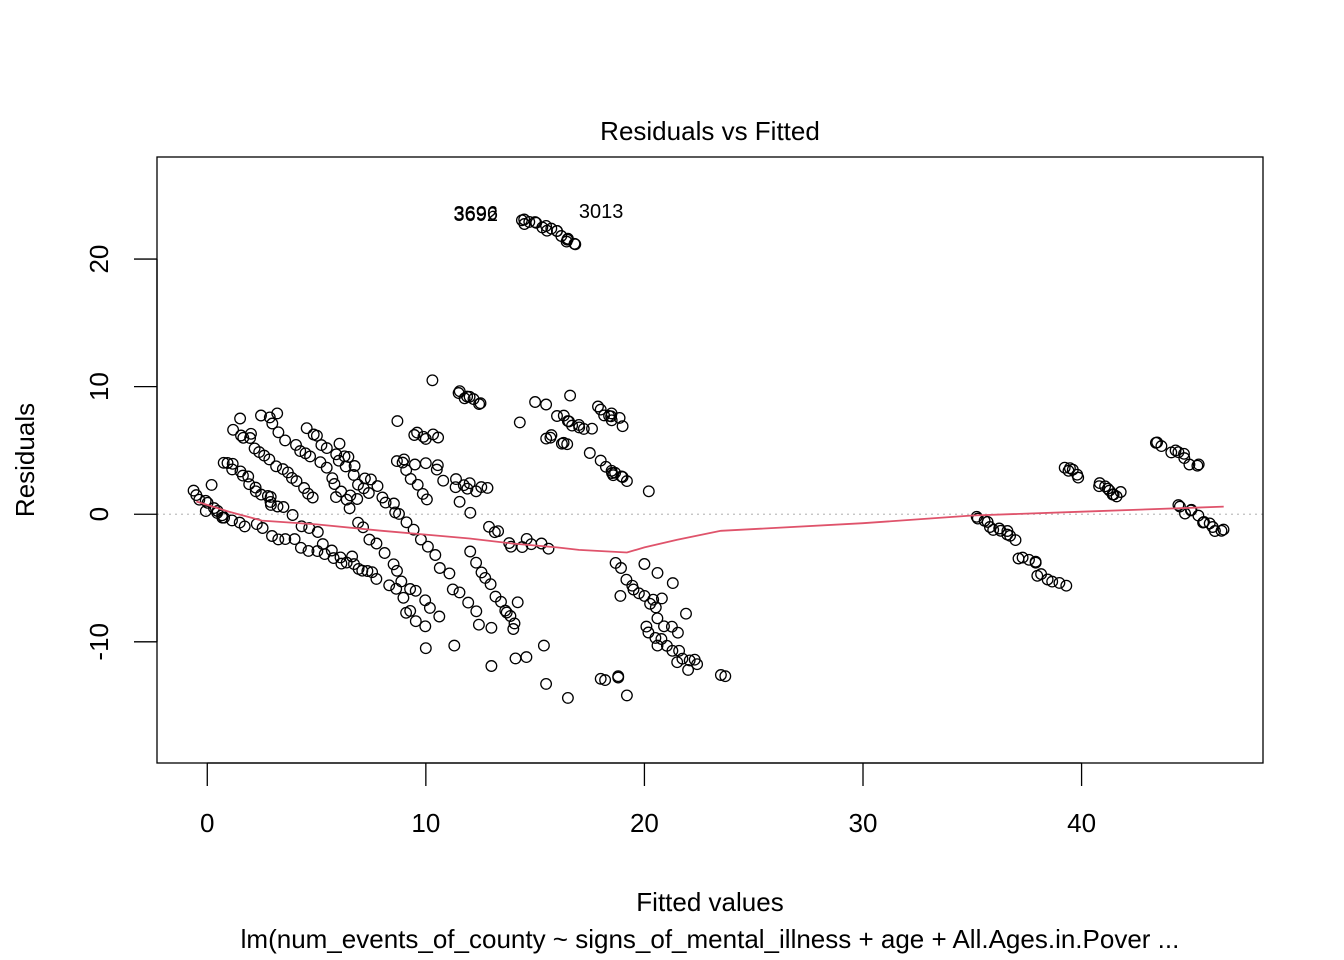 The height and width of the screenshot is (960, 1344). Describe the element at coordinates (648, 800) in the screenshot. I see `x-axis: 0 10 20 30 40` at that location.